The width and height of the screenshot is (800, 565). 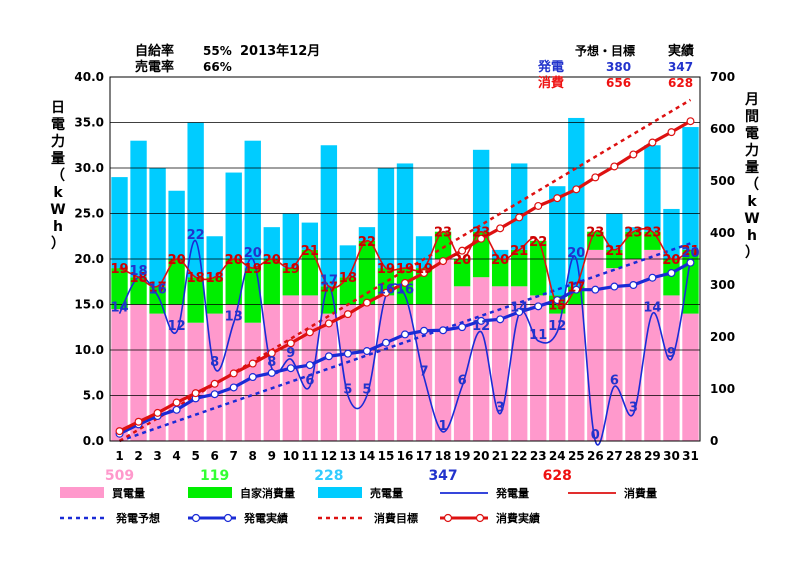 What do you see at coordinates (640, 493) in the screenshot?
I see `legend-consumption-label: 消費量` at bounding box center [640, 493].